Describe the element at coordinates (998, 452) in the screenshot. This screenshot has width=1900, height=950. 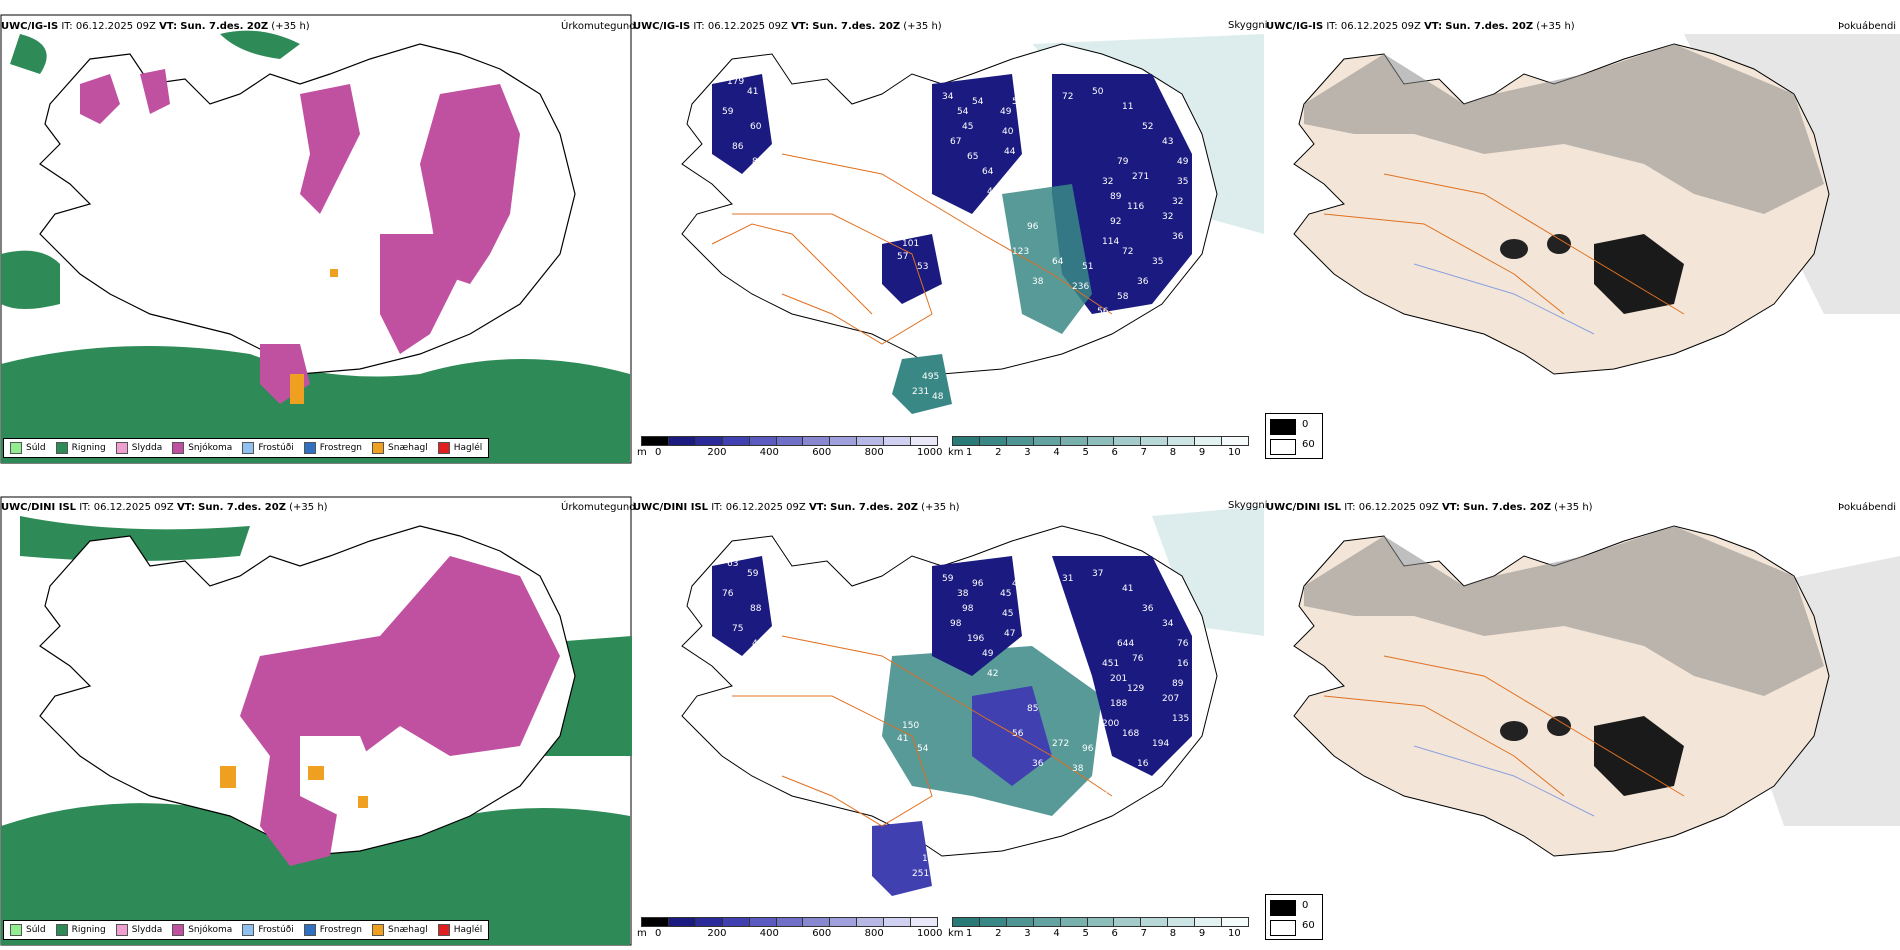
I see `colorbar-tick-label: 2` at that location.